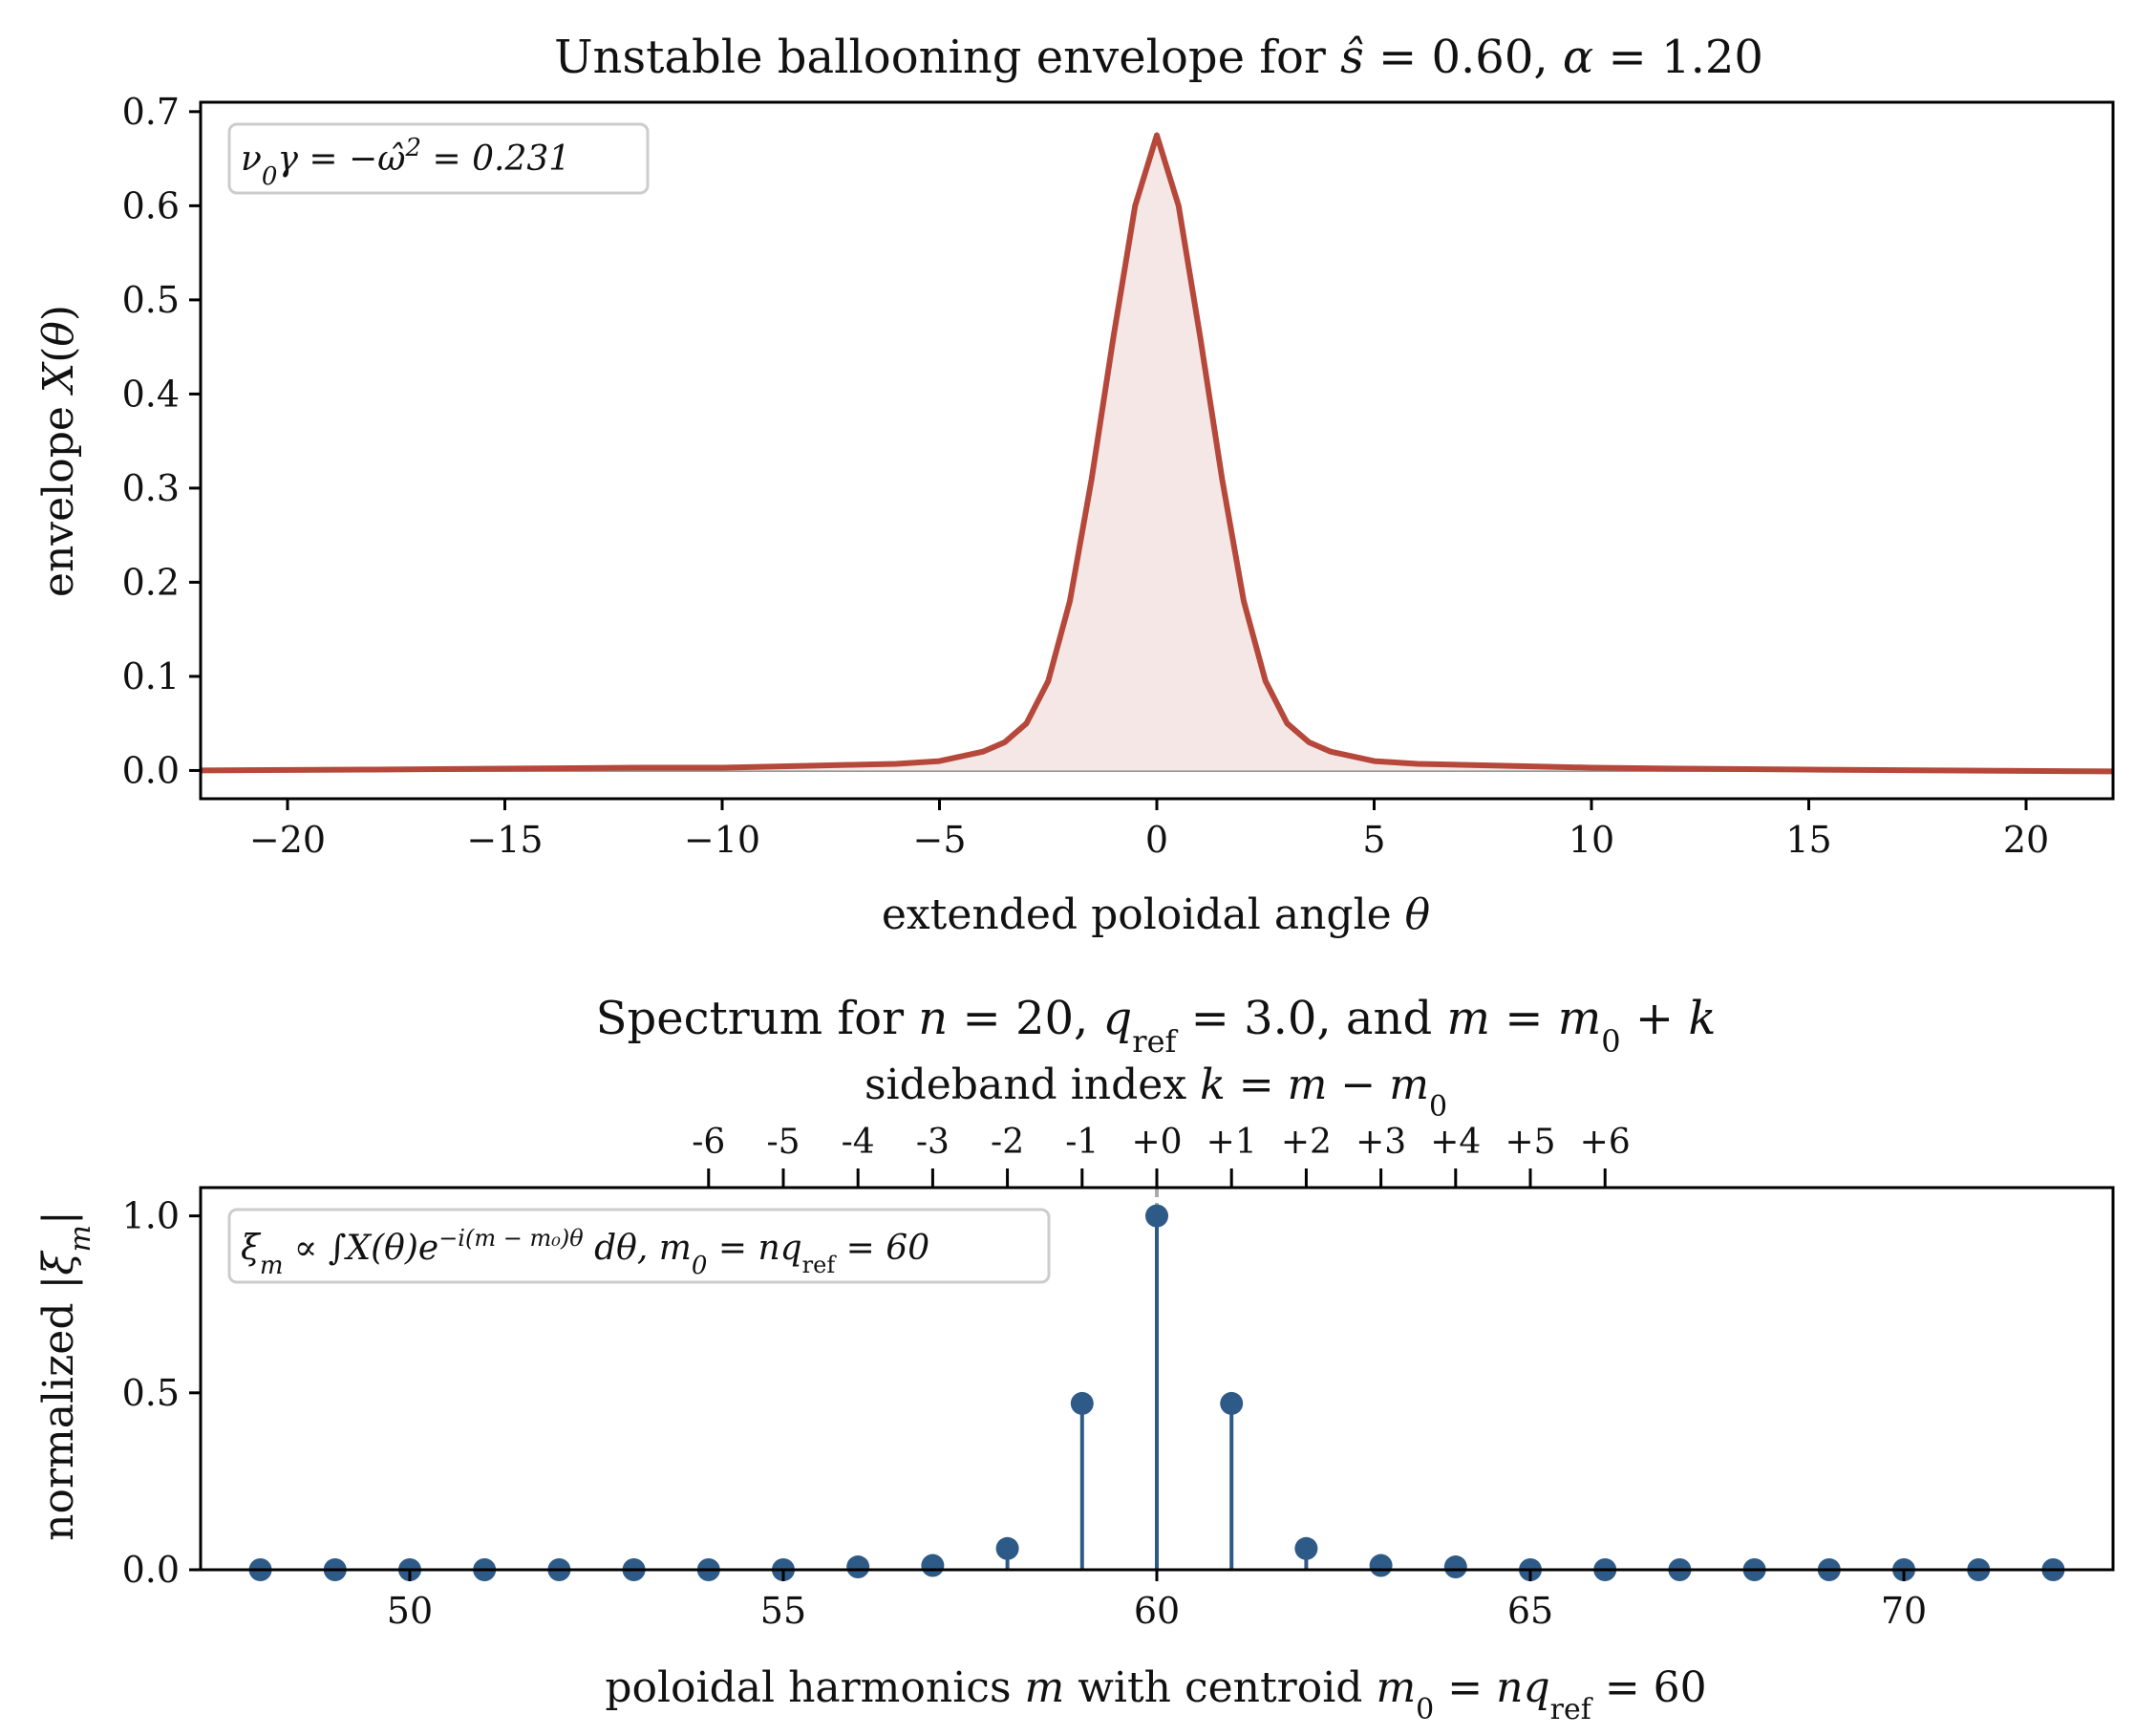 This screenshot has height=1736, width=2135. Describe the element at coordinates (933, 1142) in the screenshot. I see `sideband-tick-label: -3` at that location.